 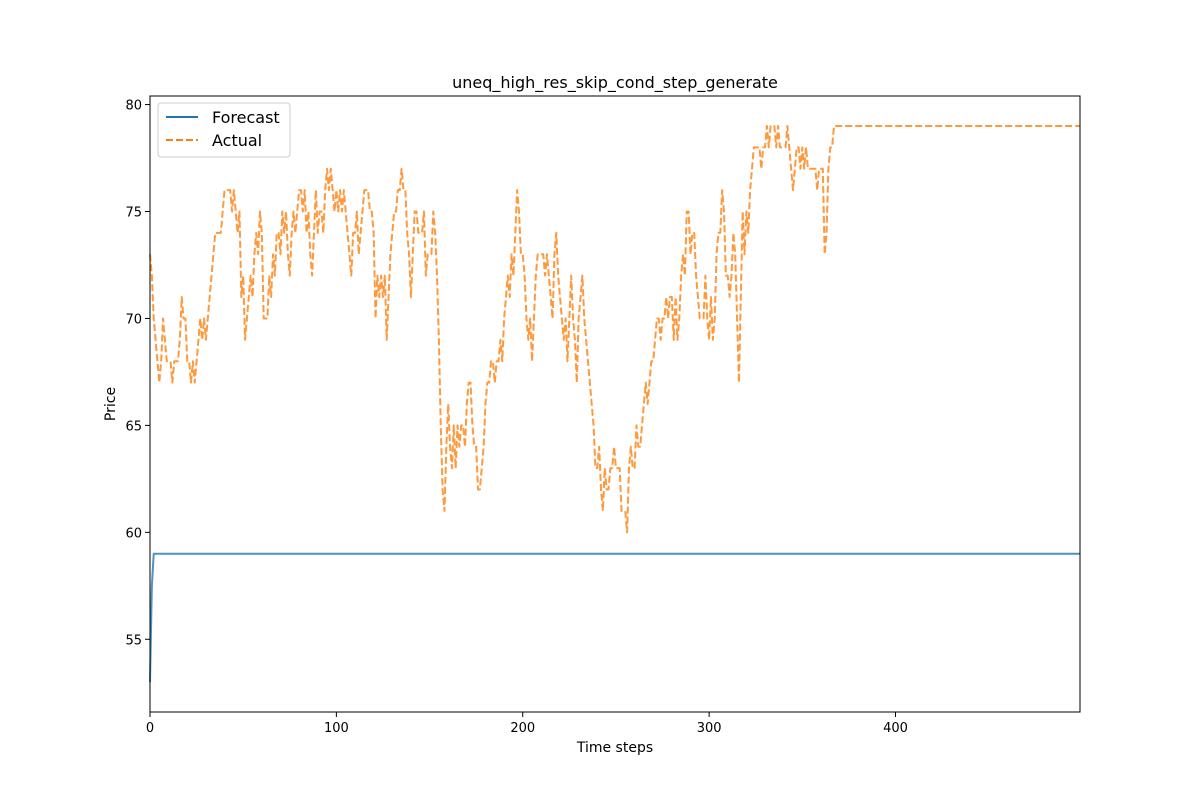 I want to click on y-tick-label: 65, so click(x=133, y=426).